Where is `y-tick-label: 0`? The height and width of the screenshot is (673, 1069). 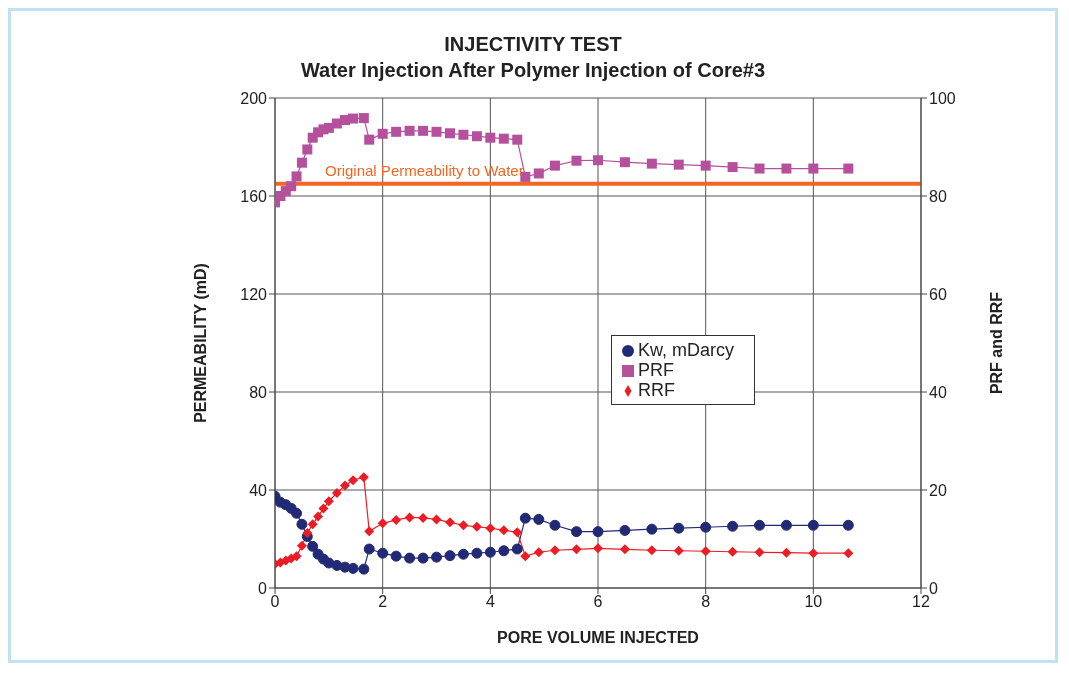 y-tick-label: 0 is located at coordinates (263, 588).